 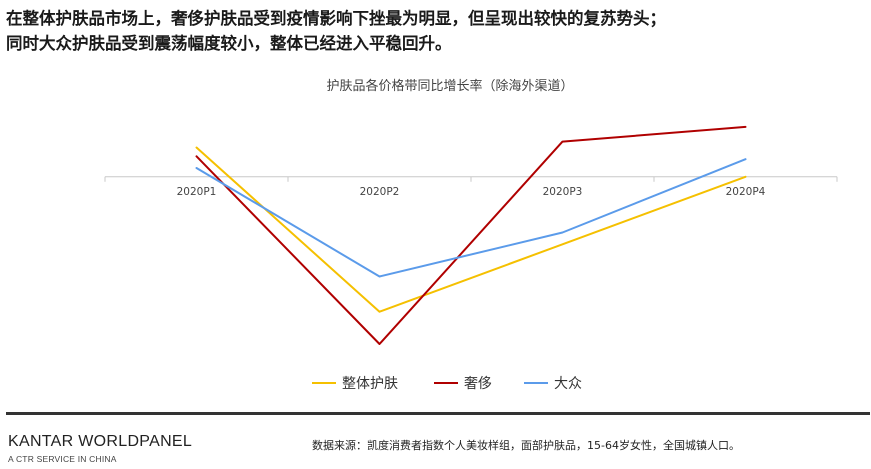 What do you see at coordinates (746, 192) in the screenshot?
I see `x-tick-label: 2020P4` at bounding box center [746, 192].